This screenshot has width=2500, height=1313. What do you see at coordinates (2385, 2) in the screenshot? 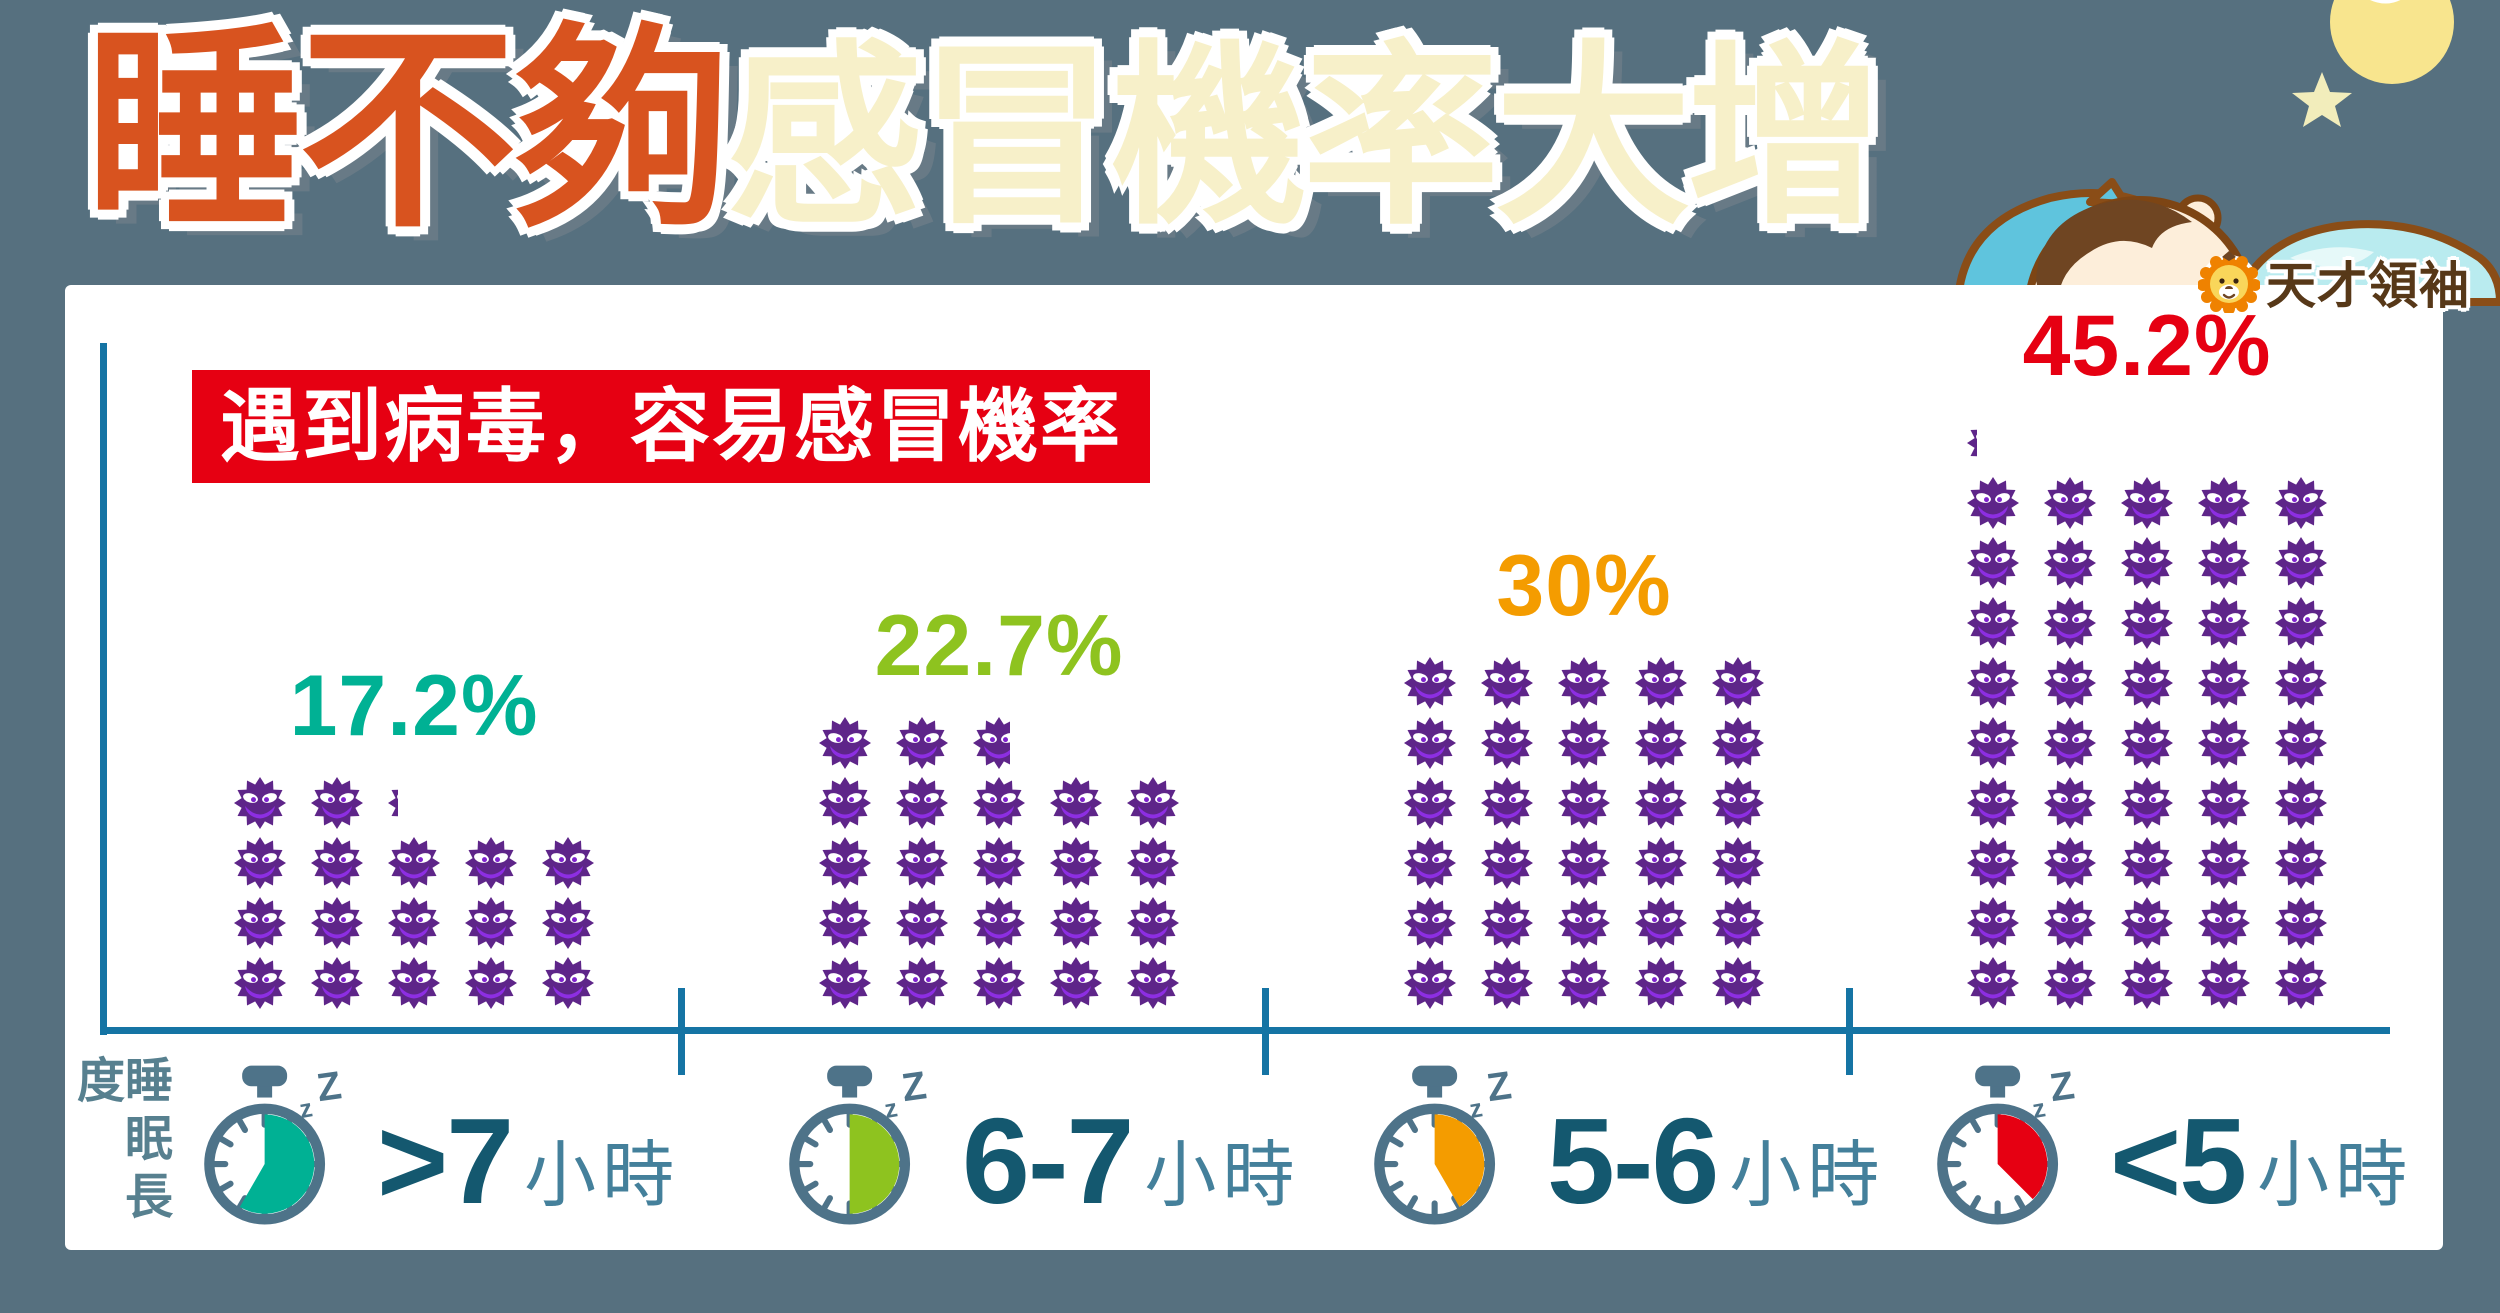
I see `moon-highlight` at bounding box center [2385, 2].